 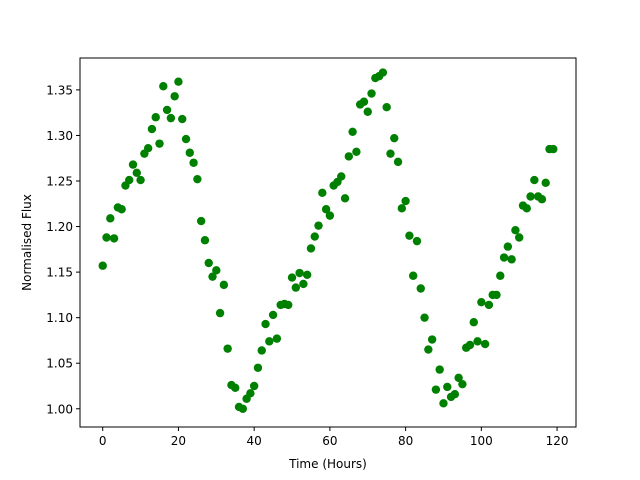 I want to click on x-tick-label: 80, so click(x=405, y=441).